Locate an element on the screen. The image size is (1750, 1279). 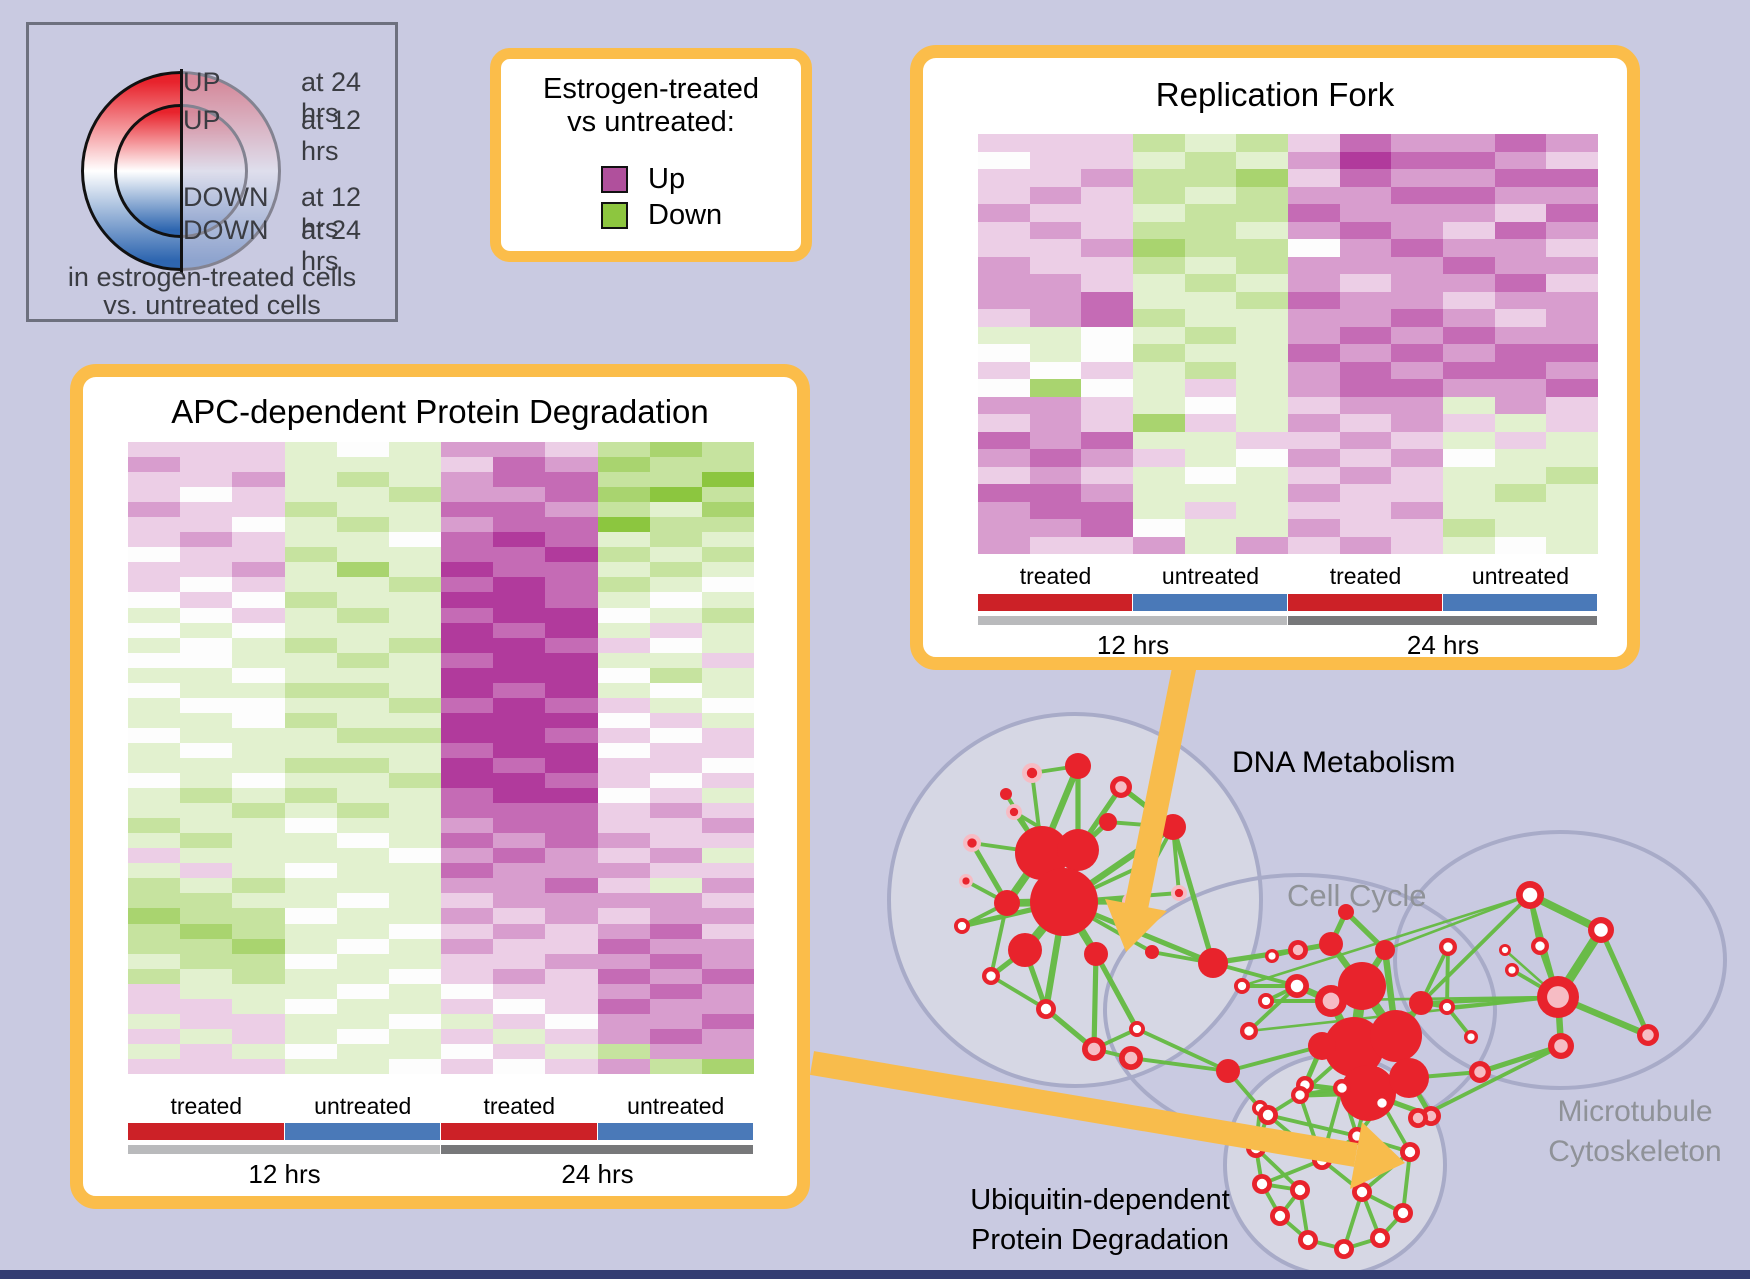
network-edge is located at coordinates (1275, 1058).